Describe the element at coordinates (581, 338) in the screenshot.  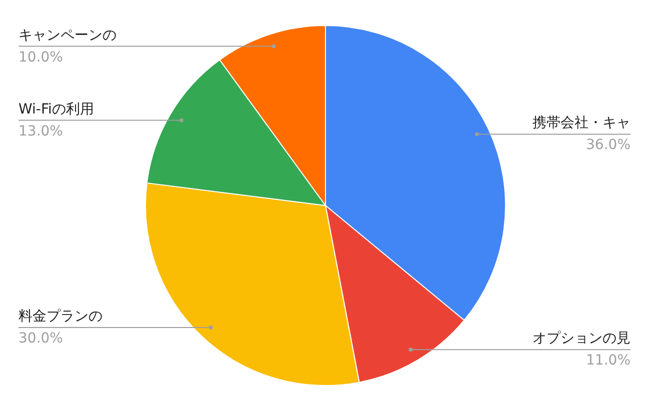
I see `slice-label: オプションの見` at that location.